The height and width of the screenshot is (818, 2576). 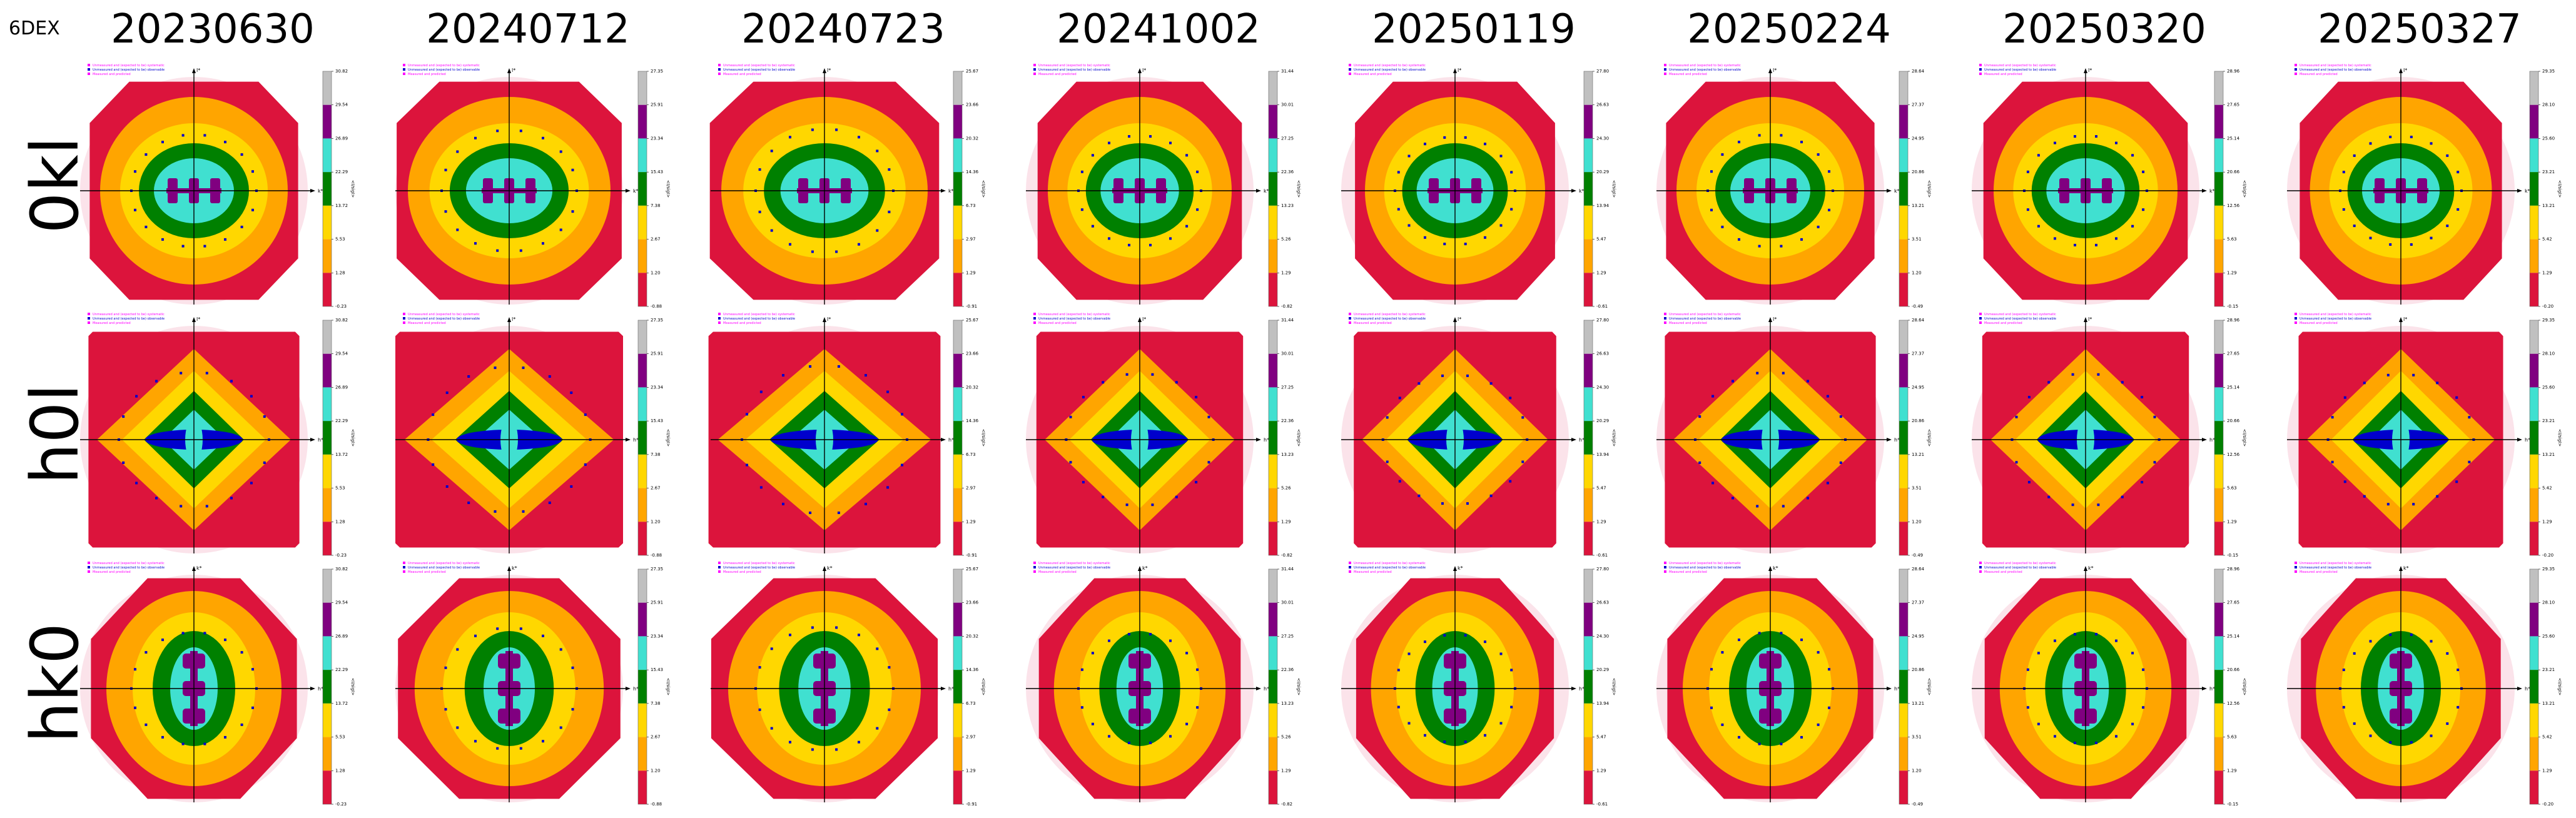 What do you see at coordinates (2408, 683) in the screenshot?
I see `reciprocal-axes: h* k*` at bounding box center [2408, 683].